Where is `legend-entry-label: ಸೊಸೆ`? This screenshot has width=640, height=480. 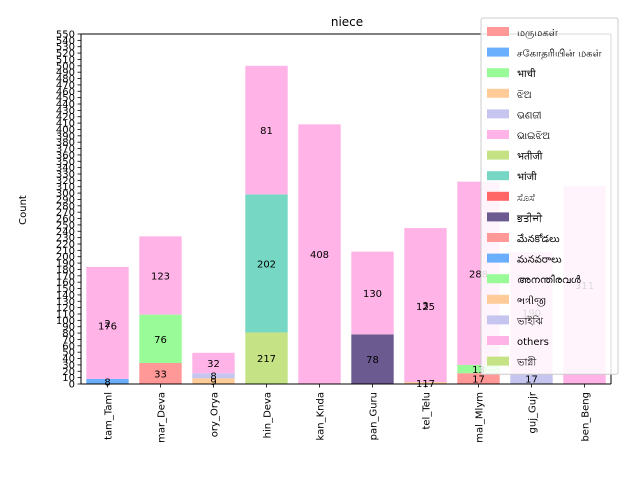
legend-entry-label: ಸೊಸೆ is located at coordinates (526, 198).